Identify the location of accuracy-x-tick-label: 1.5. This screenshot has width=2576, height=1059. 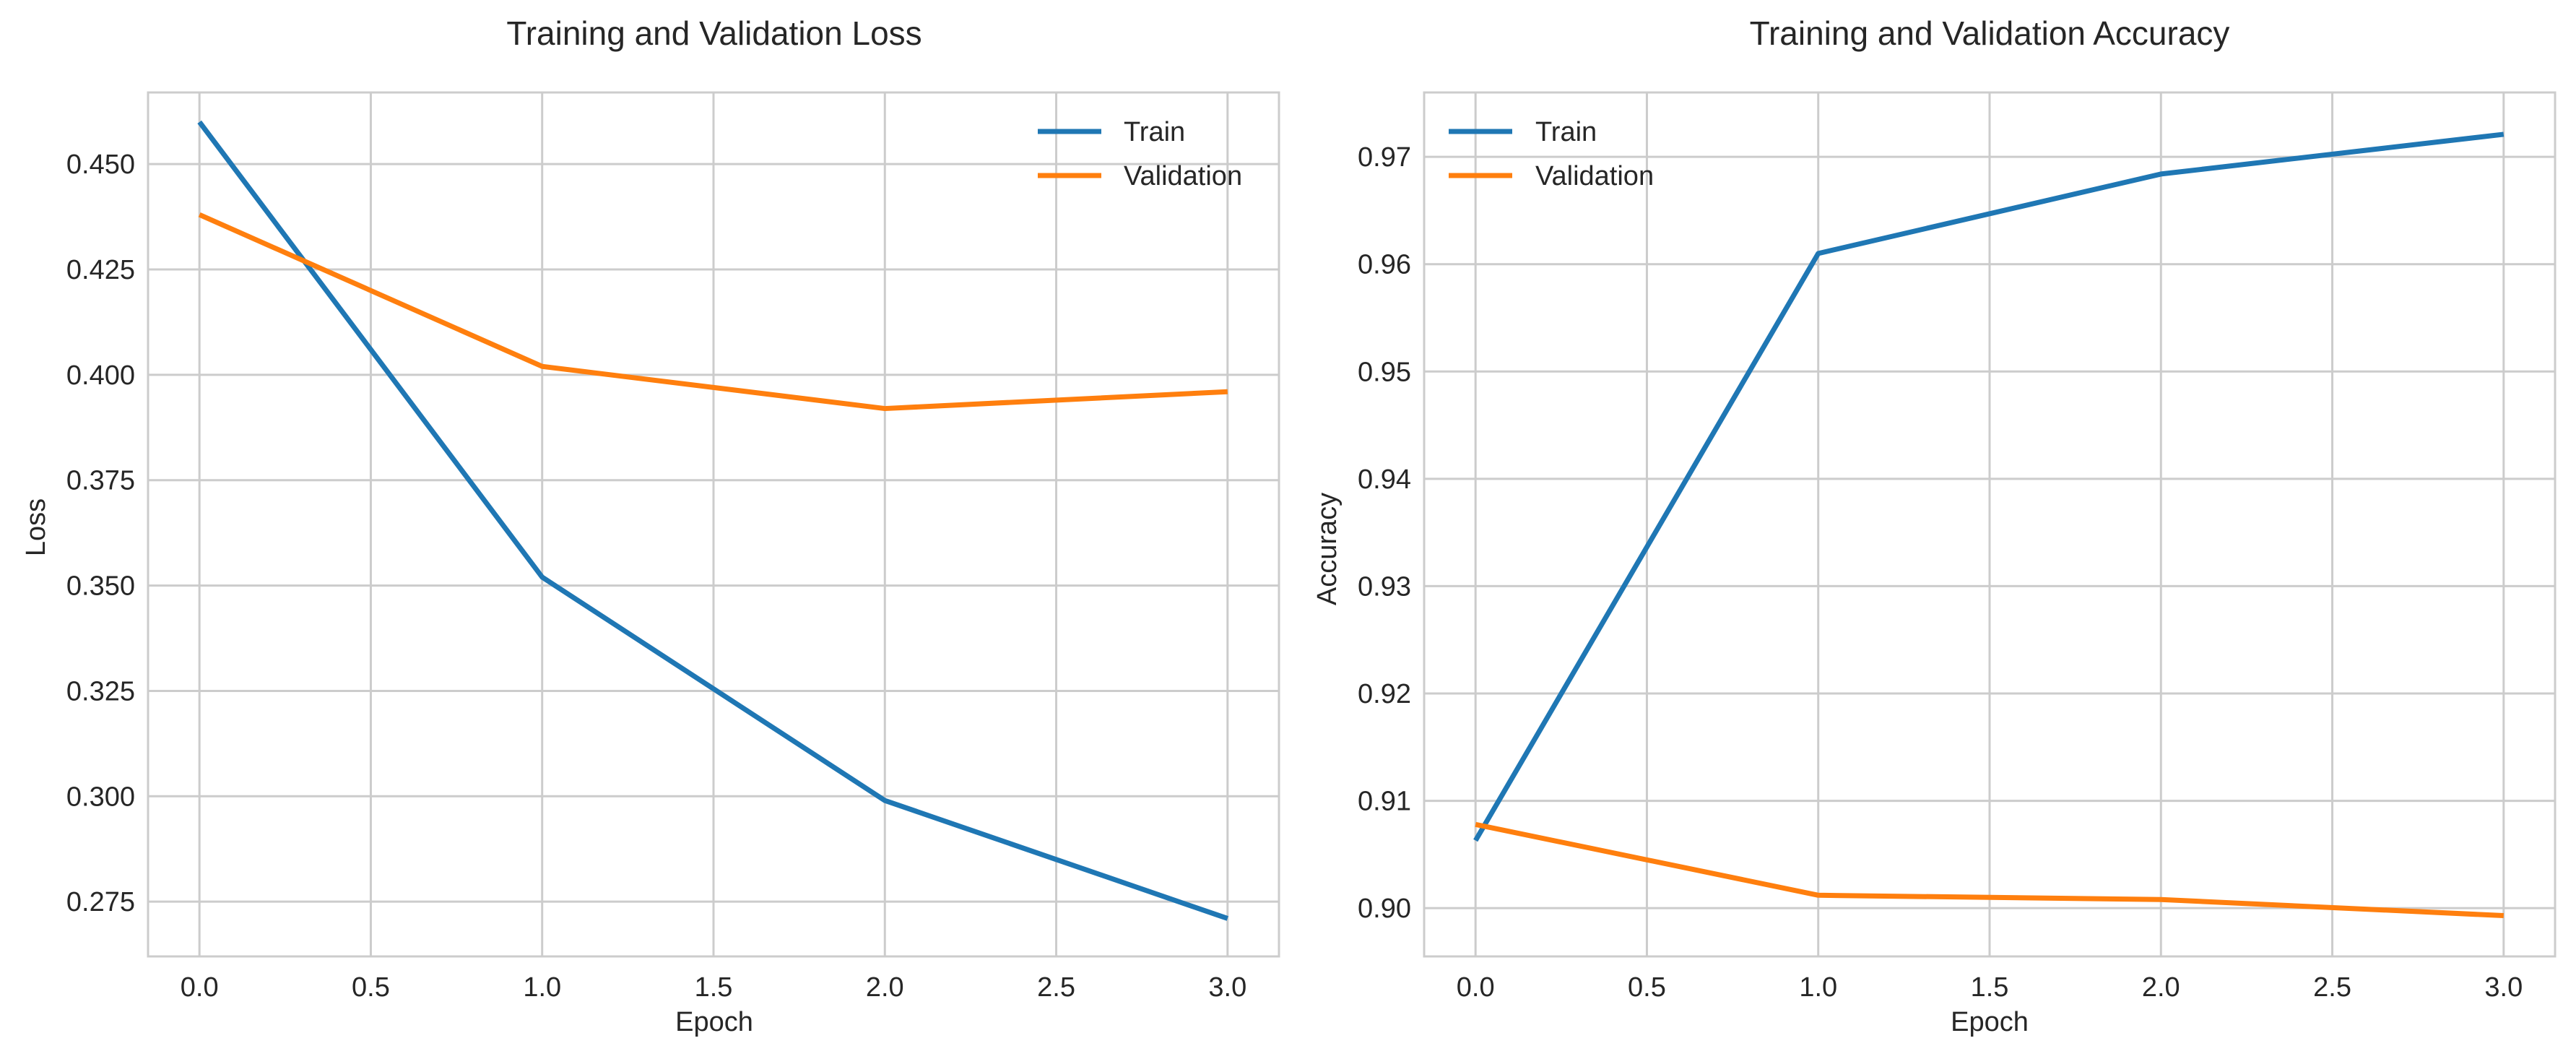
(1990, 987).